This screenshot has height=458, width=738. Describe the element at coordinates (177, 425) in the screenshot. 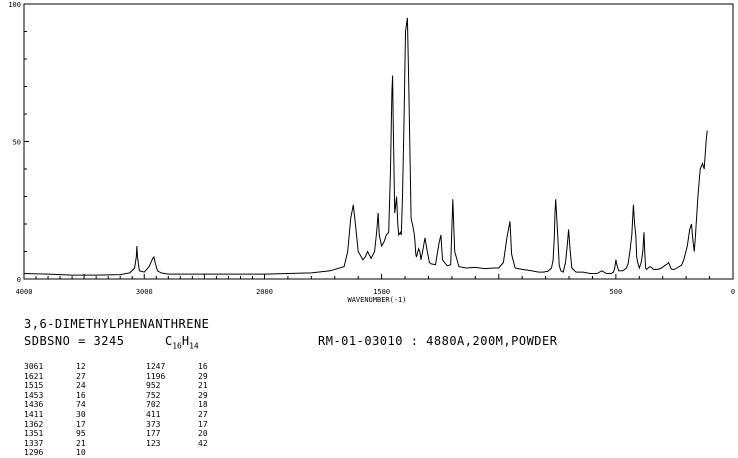

I see `peak-row: 373 17` at that location.